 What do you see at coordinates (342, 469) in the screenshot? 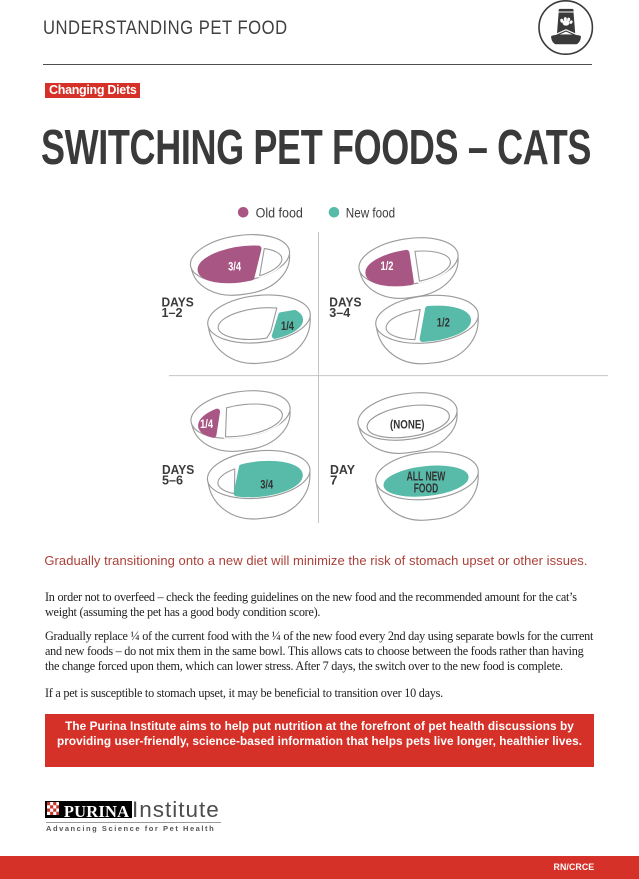
I see `svg-text: DAY` at bounding box center [342, 469].